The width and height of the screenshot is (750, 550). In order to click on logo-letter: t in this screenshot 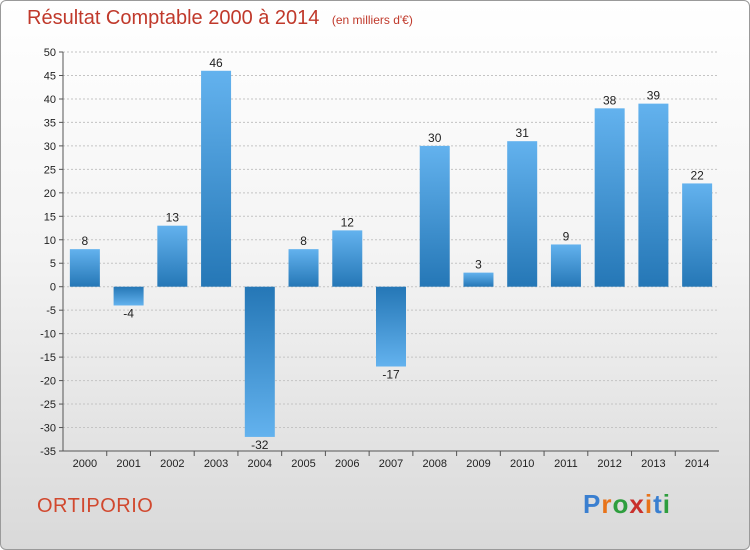, I will do `click(658, 504)`.